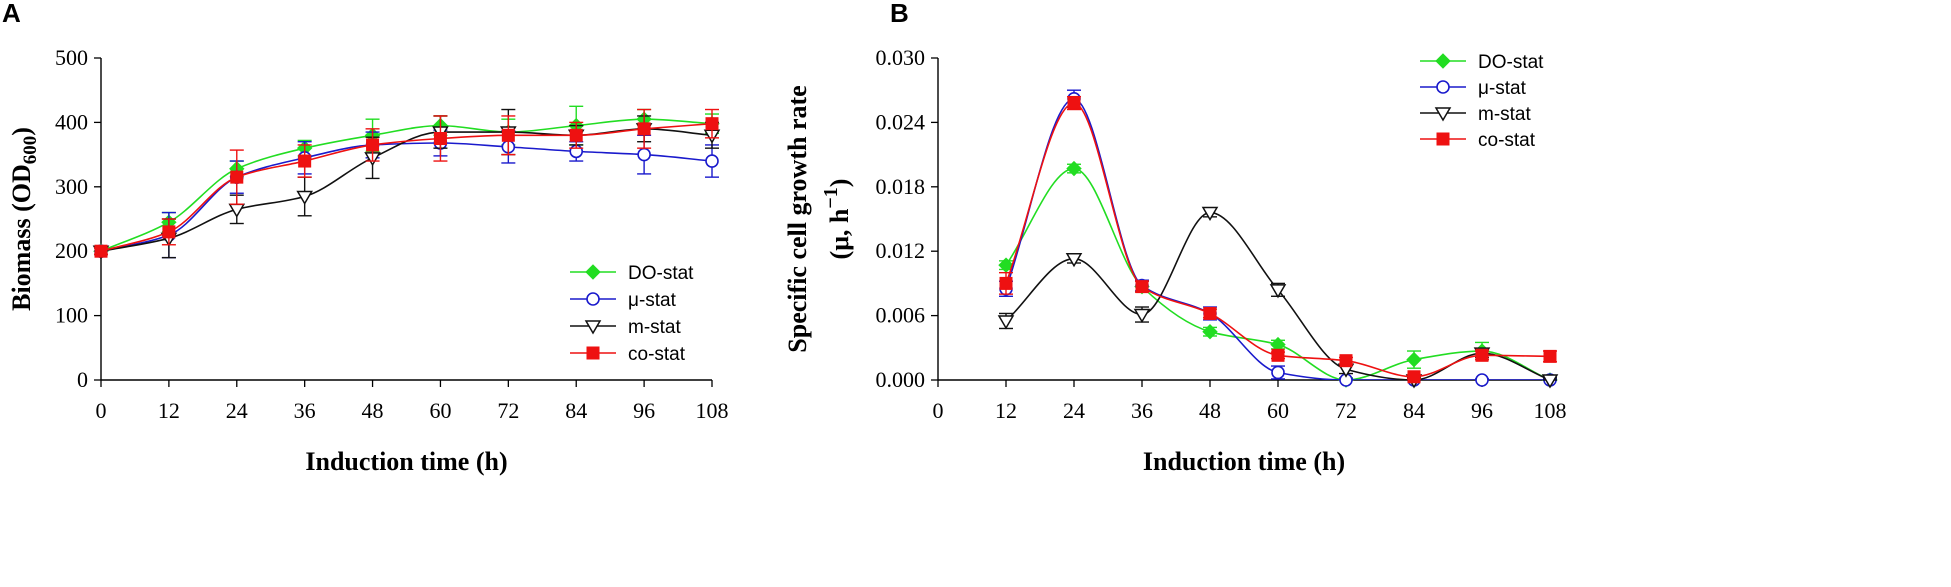  I want to click on y-tick-label: 0.018, so click(901, 186).